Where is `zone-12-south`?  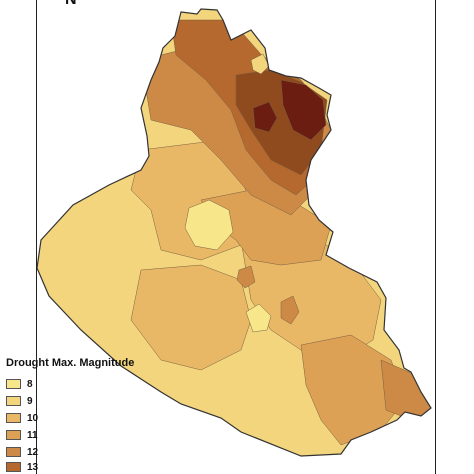 zone-12-south is located at coordinates (405, 390).